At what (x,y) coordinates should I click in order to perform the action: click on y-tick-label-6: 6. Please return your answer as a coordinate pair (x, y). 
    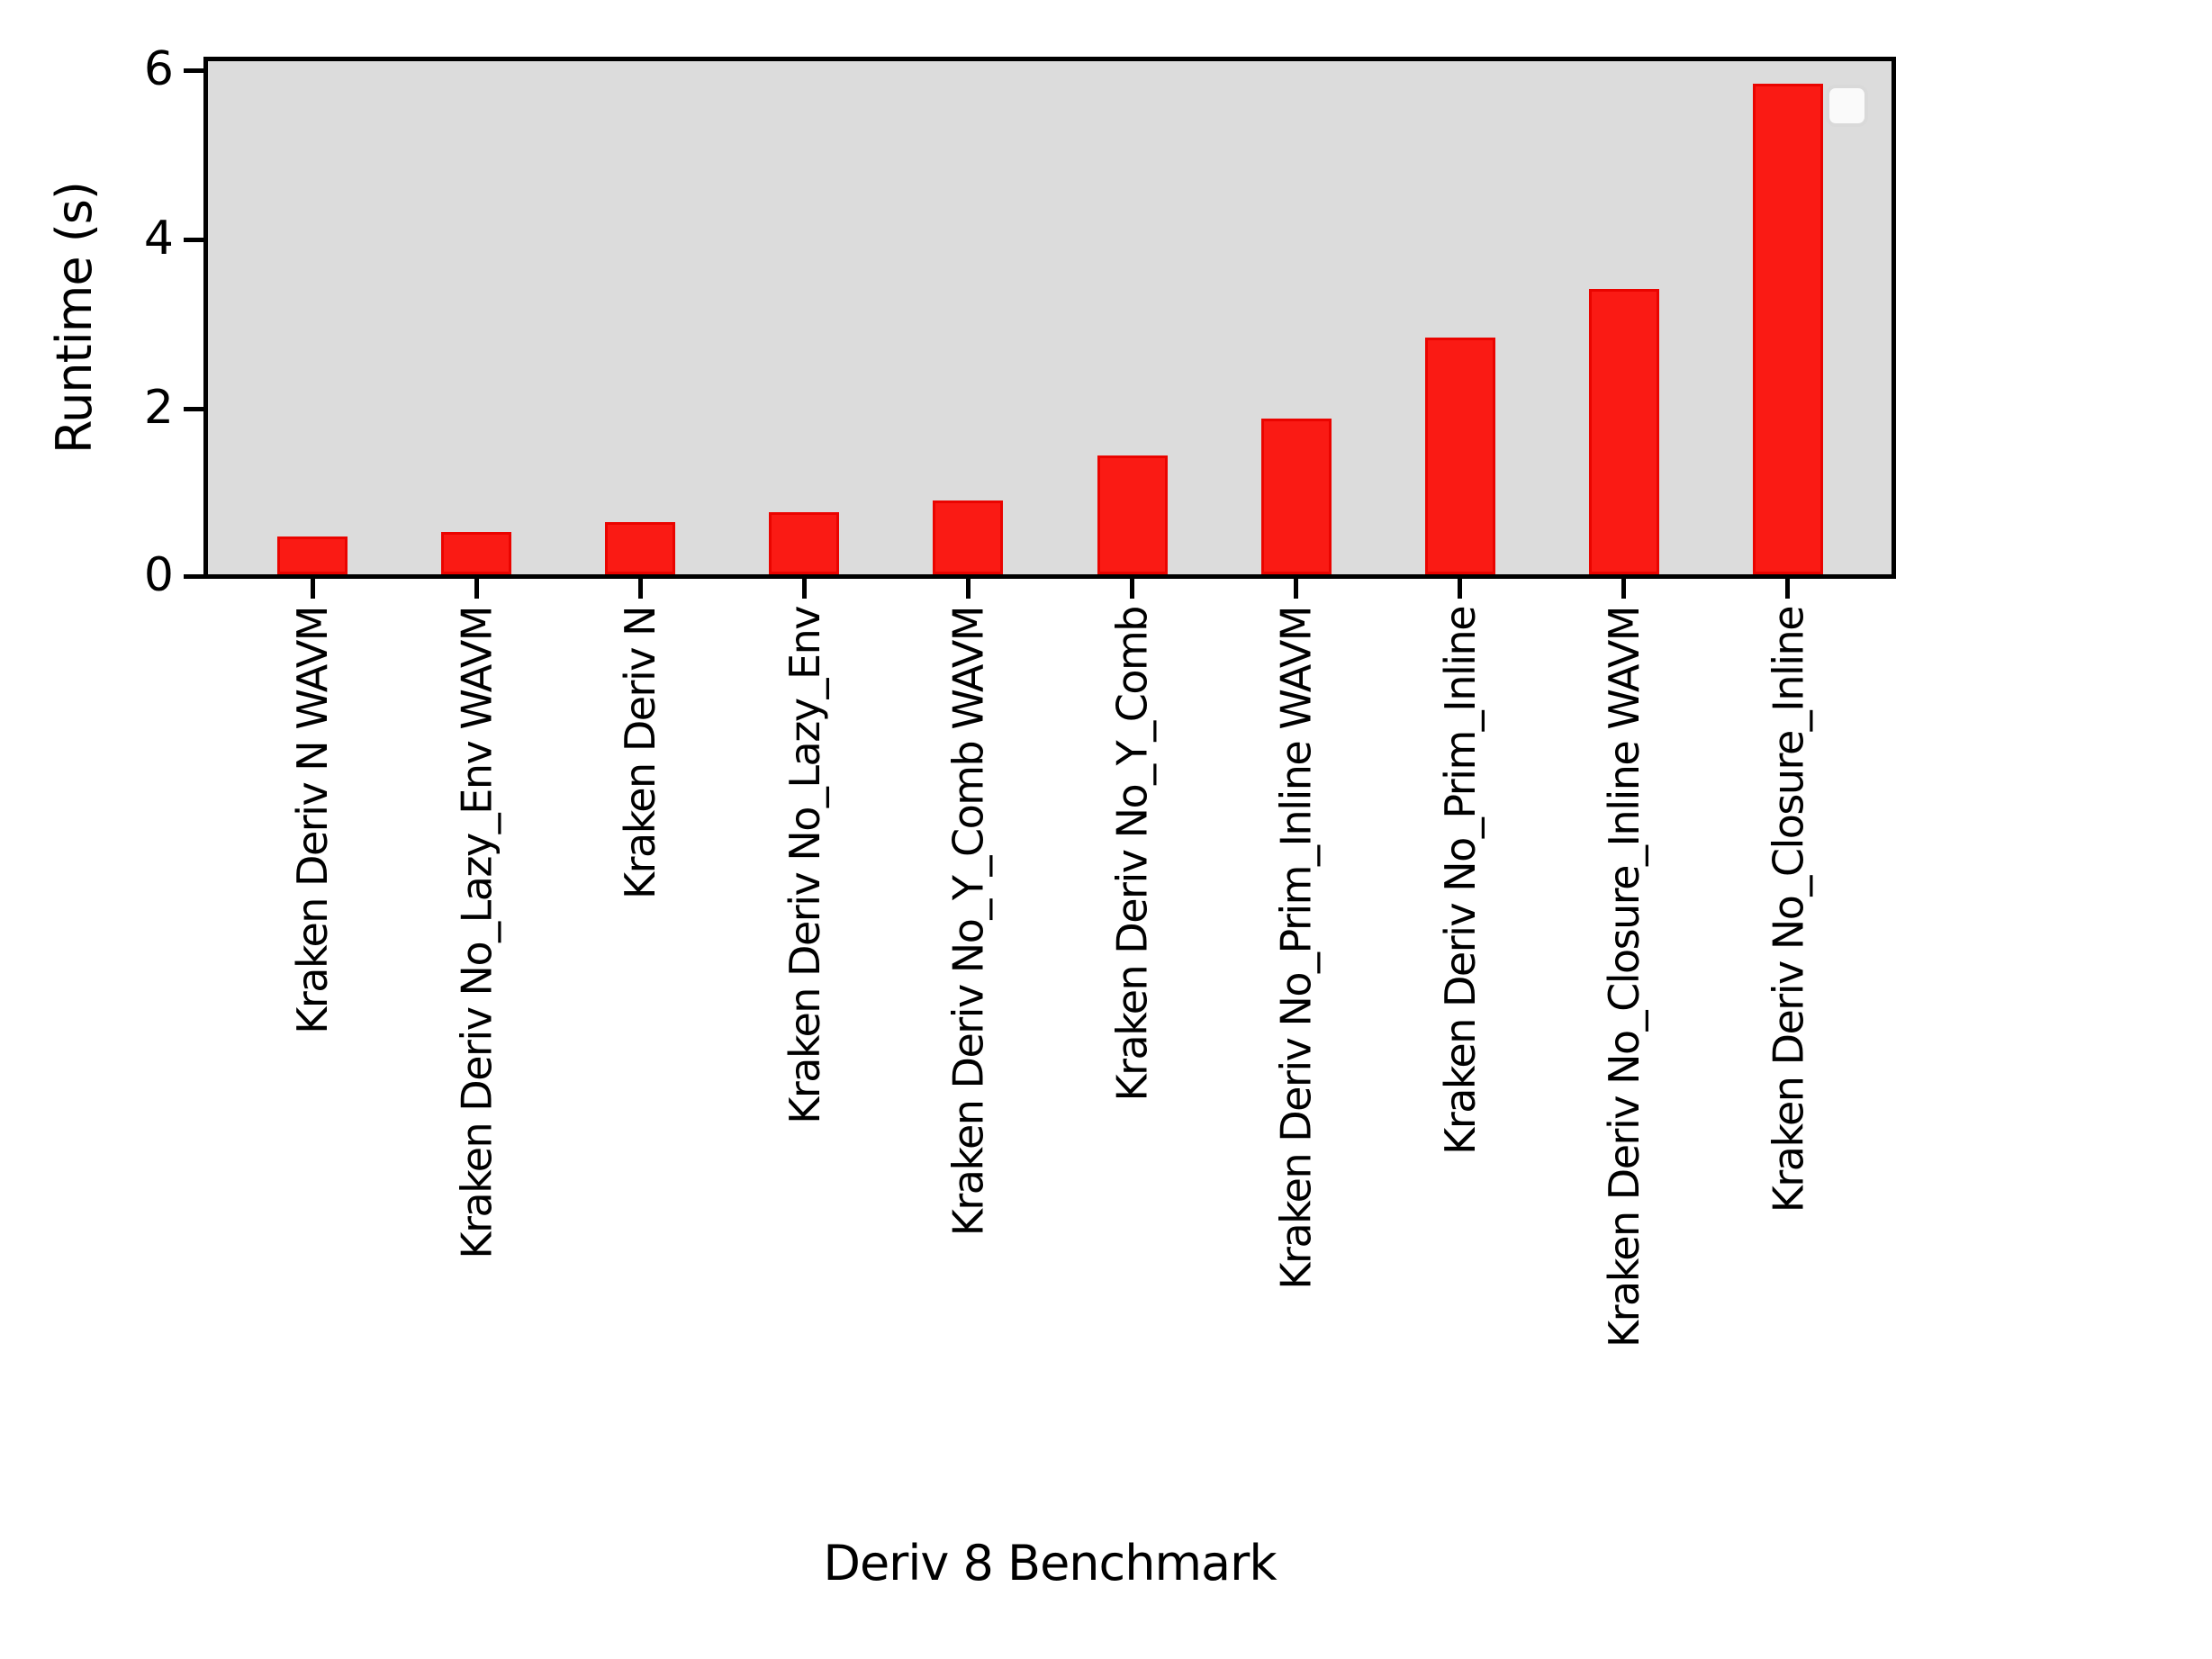
    Looking at the image, I should click on (158, 68).